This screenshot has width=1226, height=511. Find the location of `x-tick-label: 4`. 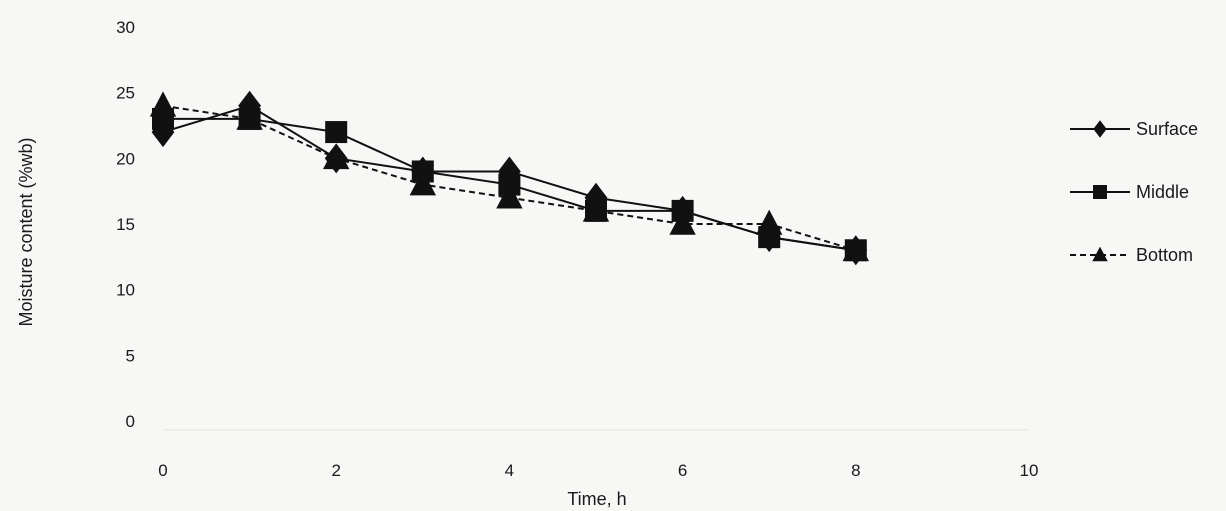

x-tick-label: 4 is located at coordinates (509, 470).